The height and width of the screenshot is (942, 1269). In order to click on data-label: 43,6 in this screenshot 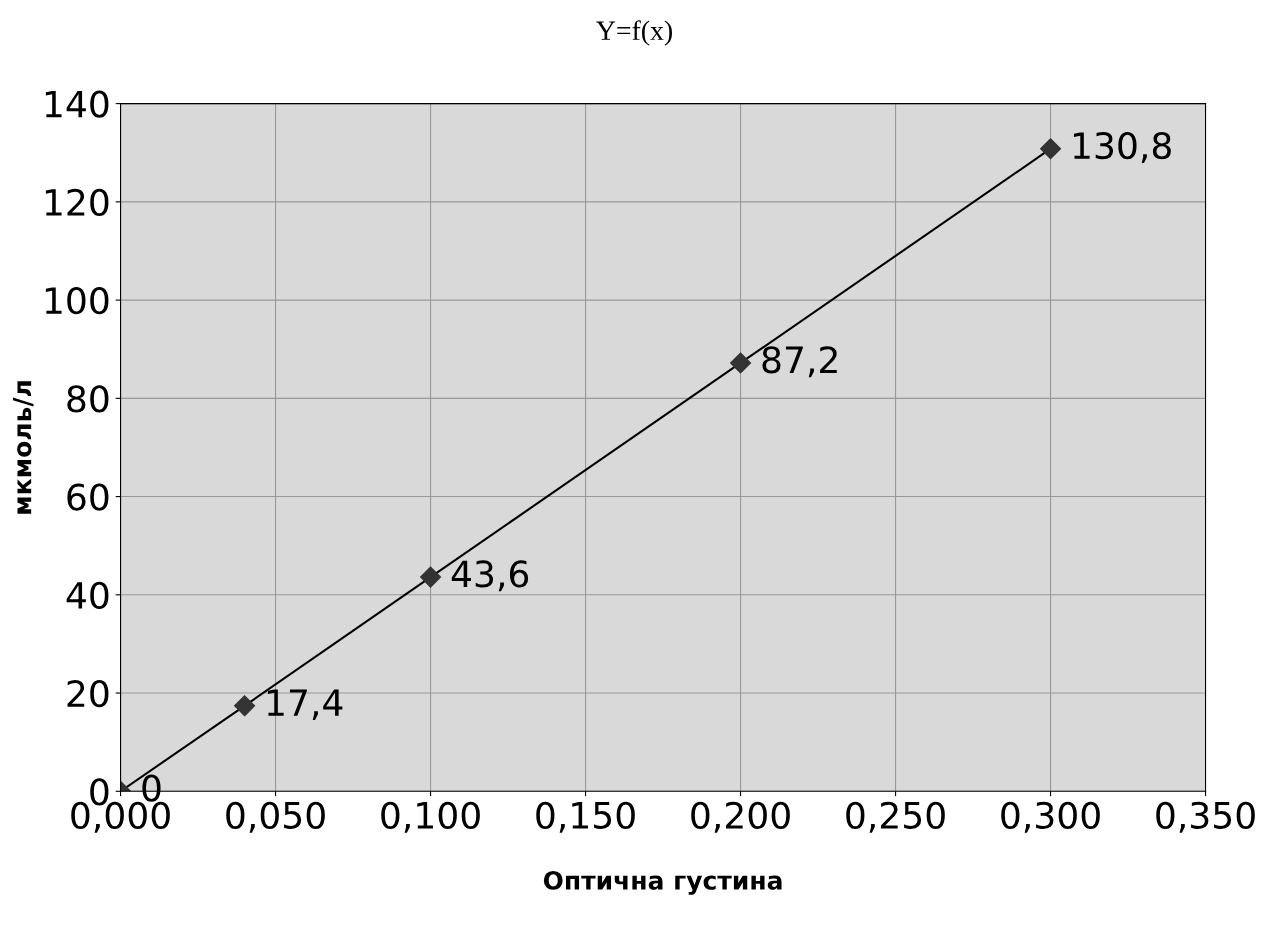, I will do `click(490, 576)`.